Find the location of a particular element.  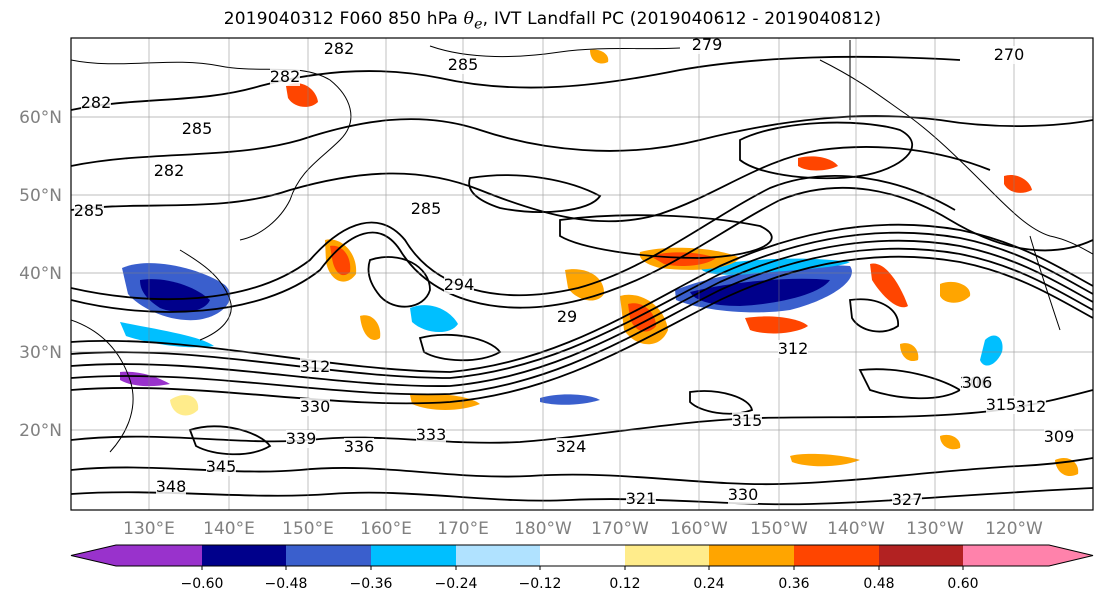

negative-core-central is located at coordinates (760, 292).